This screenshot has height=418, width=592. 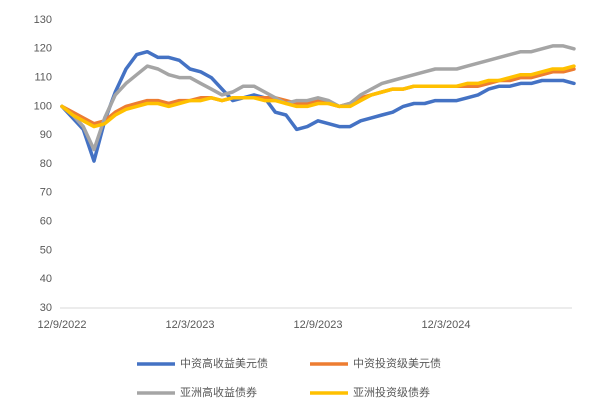 I want to click on y-tick-label: 120, so click(x=43, y=49).